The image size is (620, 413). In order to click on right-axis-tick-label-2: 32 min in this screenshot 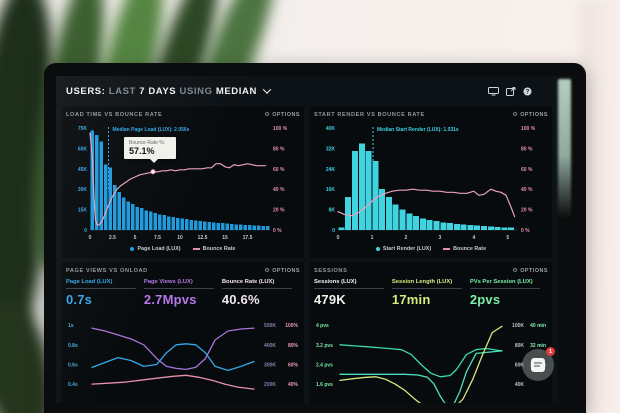, I will do `click(538, 346)`.